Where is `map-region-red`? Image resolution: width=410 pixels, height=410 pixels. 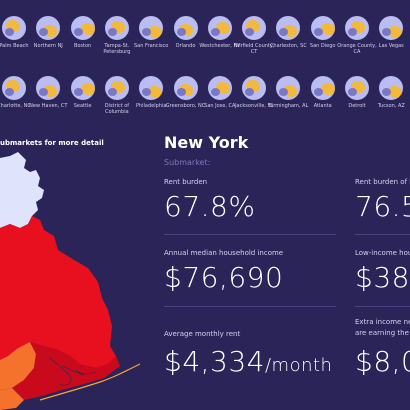 map-region-red is located at coordinates (58, 292).